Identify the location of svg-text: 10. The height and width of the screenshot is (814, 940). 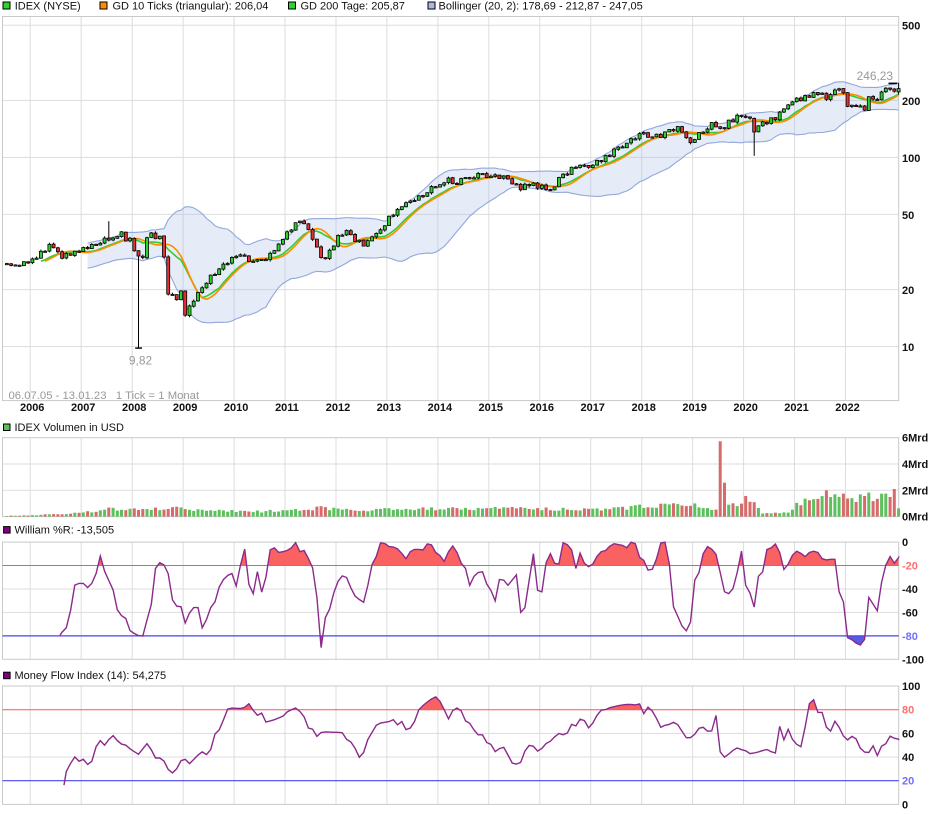
(908, 348).